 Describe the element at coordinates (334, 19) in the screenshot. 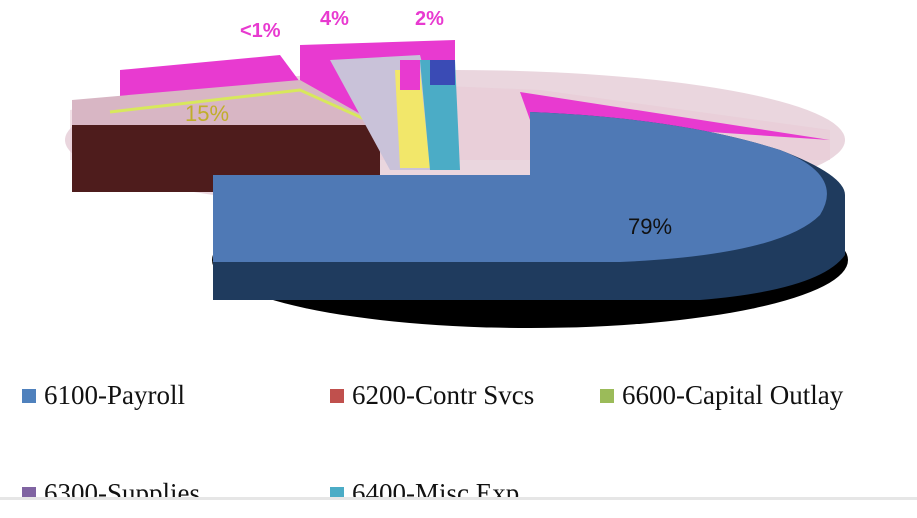

I see `data-label-supplies: 4%` at that location.